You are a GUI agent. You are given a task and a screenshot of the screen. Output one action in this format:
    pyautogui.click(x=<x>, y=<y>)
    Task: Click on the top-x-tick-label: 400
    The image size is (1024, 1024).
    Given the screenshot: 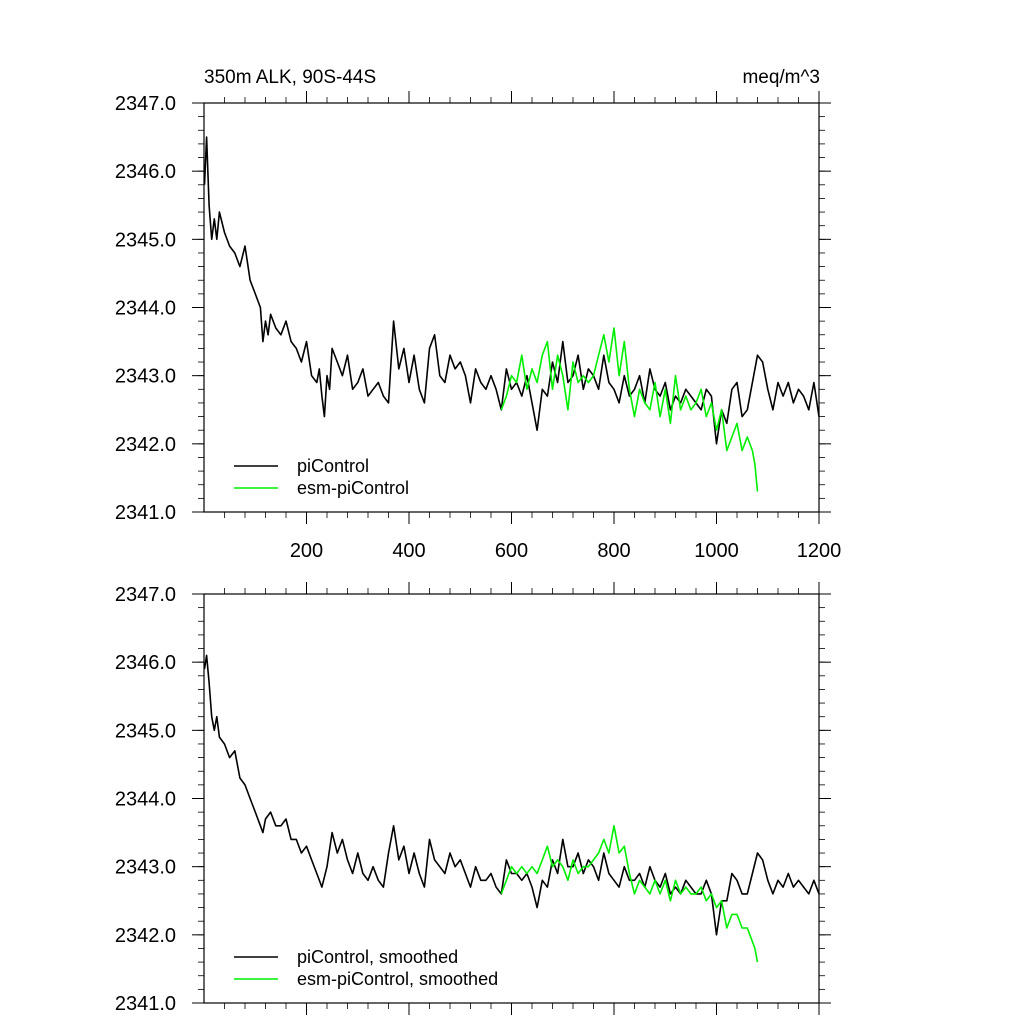 What is the action you would take?
    pyautogui.click(x=408, y=551)
    